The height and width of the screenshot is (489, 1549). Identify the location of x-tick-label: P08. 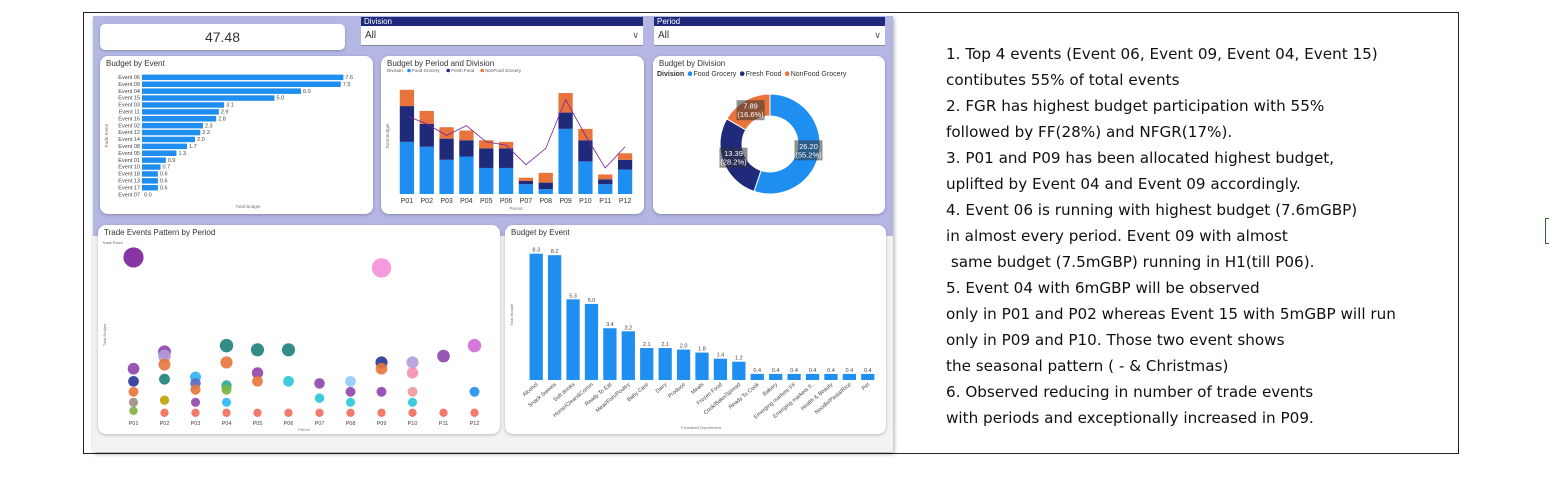
(546, 201).